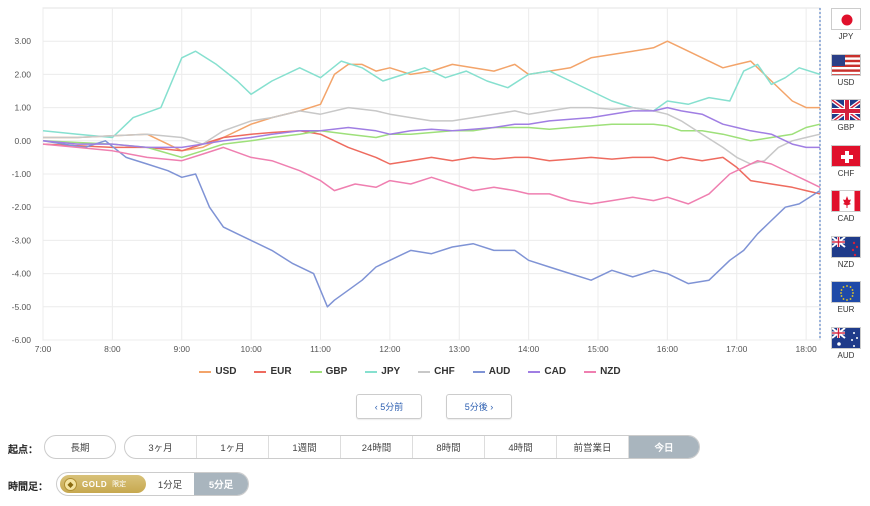  What do you see at coordinates (22, 174) in the screenshot?
I see `y-tick-label: -1.00` at bounding box center [22, 174].